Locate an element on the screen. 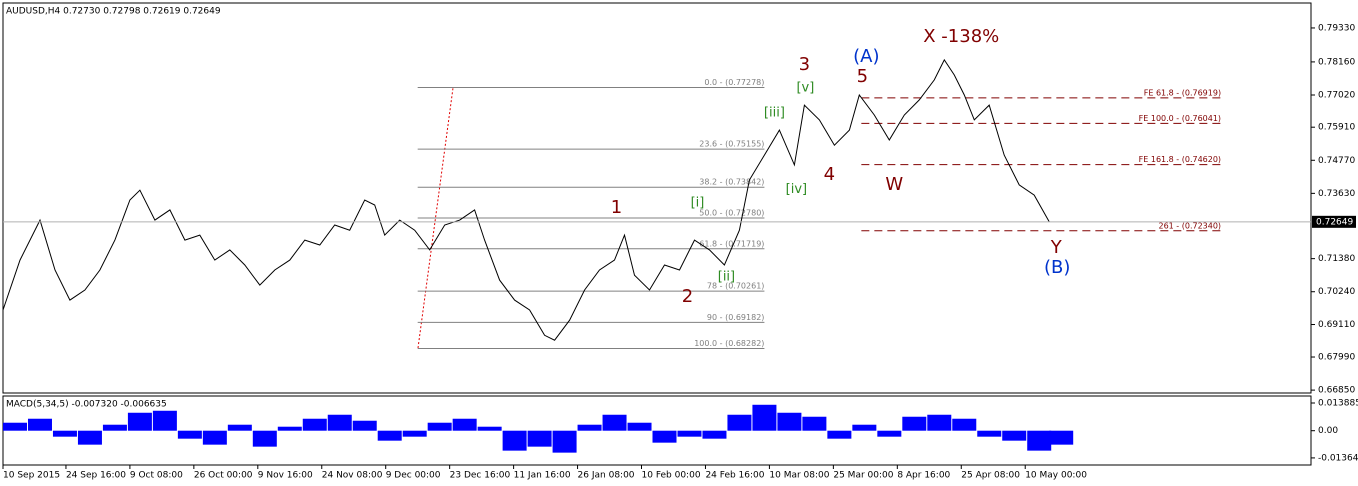 The image size is (1358, 486). wave-label: (A) is located at coordinates (866, 56).